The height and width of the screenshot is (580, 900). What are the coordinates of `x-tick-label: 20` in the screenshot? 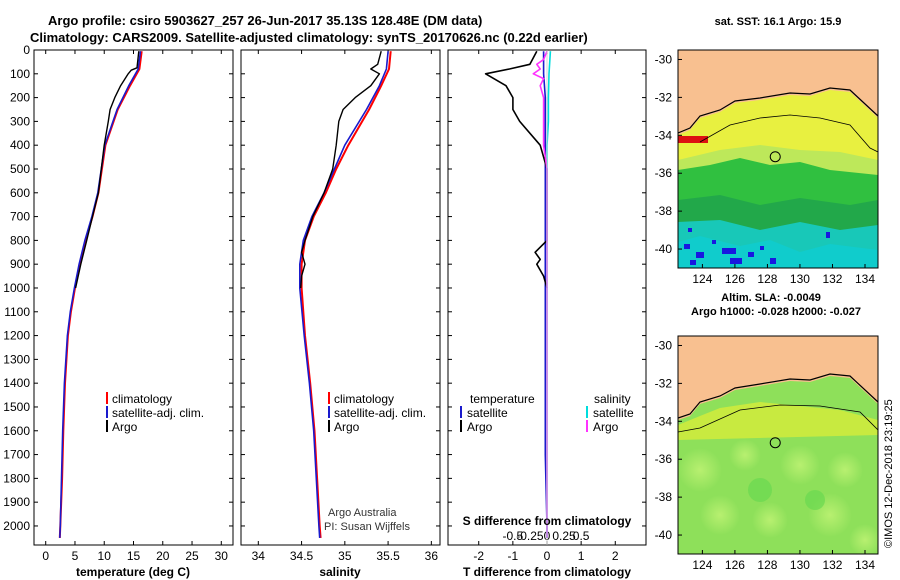 It's located at (163, 556).